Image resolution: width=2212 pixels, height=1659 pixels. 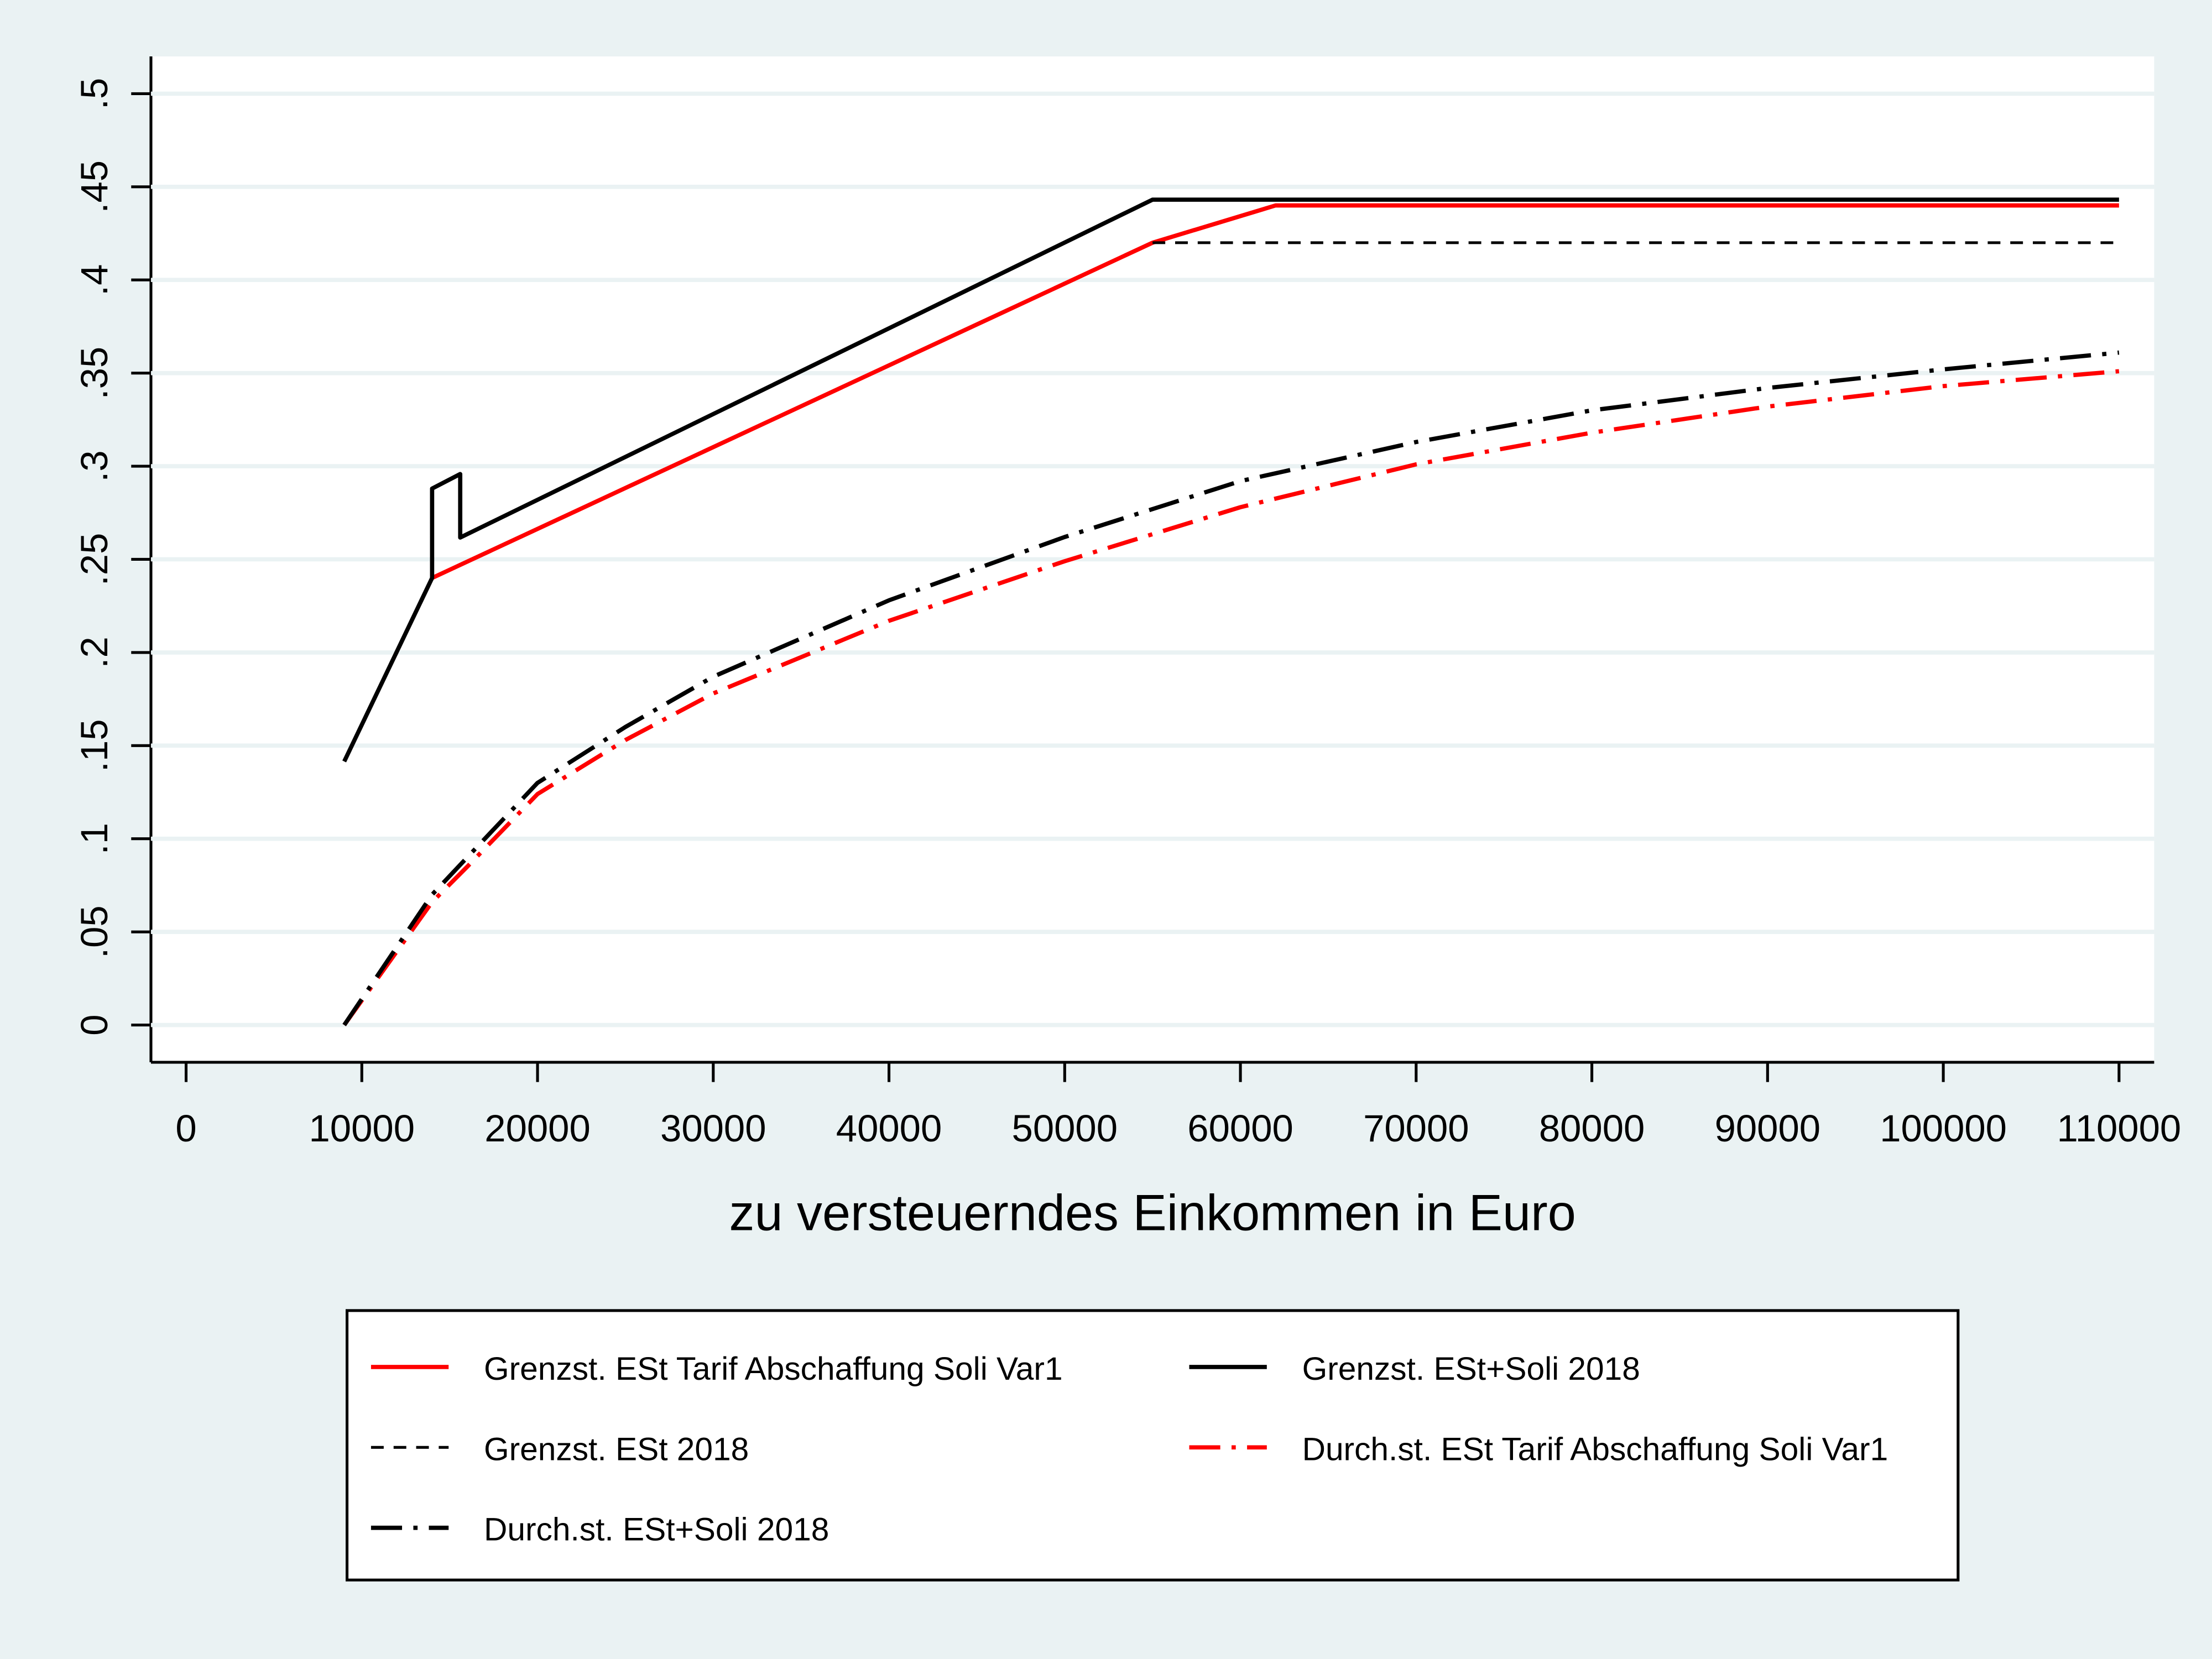 I want to click on y-tick-label: .2, so click(x=95, y=653).